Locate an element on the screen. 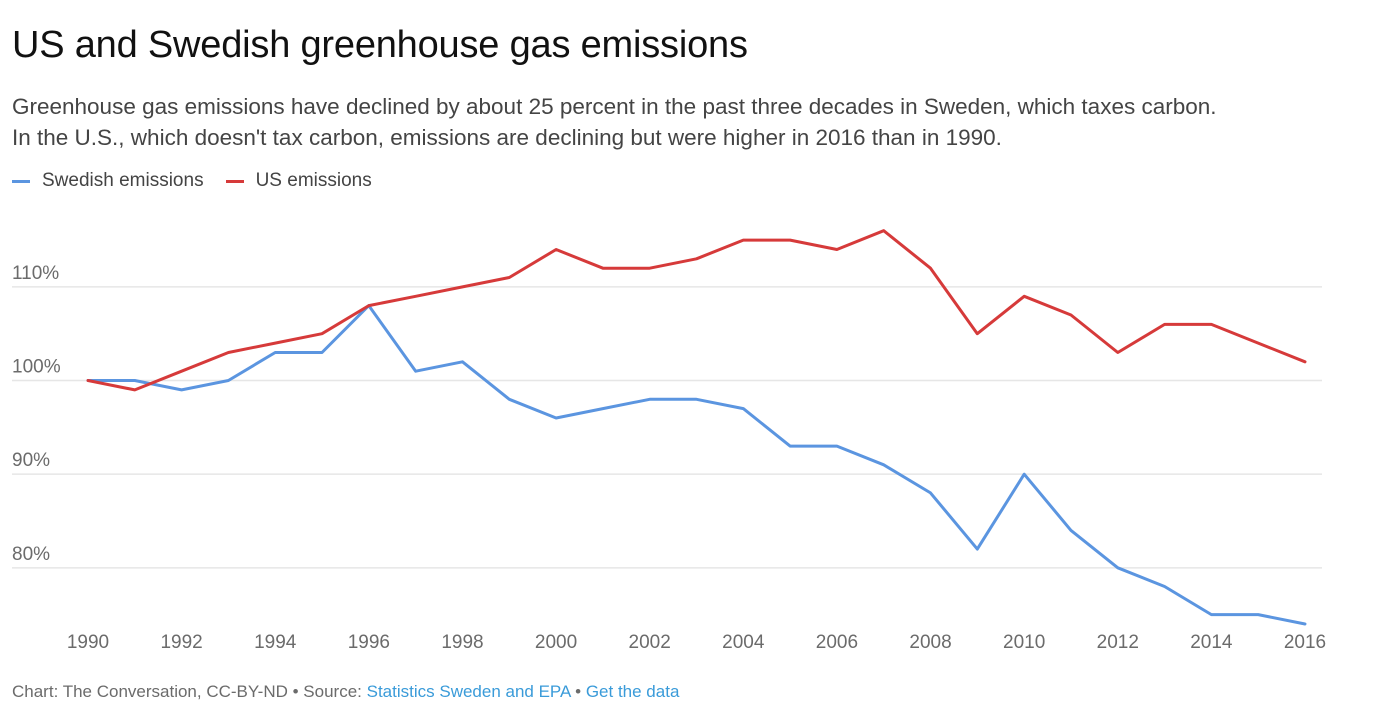 The height and width of the screenshot is (717, 1392). x-tick-label: 2004 is located at coordinates (743, 642).